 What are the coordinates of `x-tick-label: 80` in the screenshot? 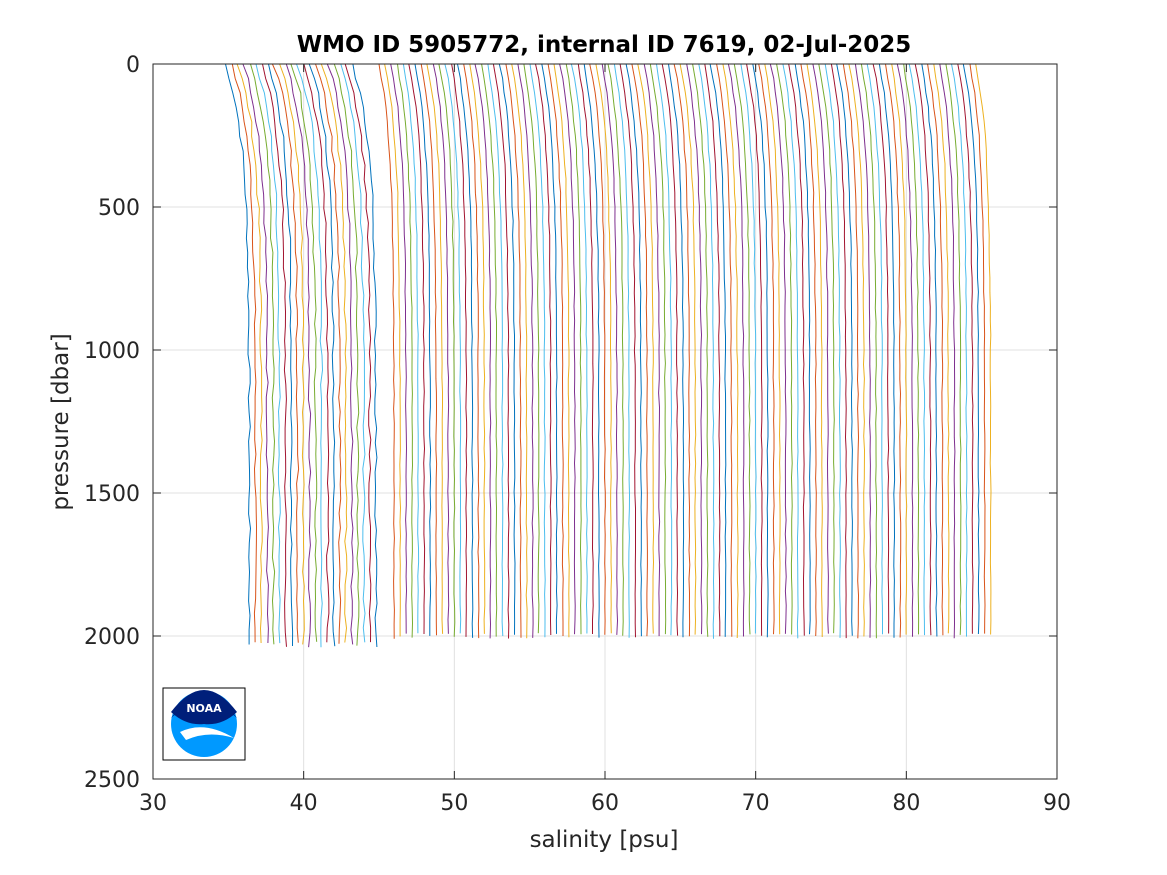 It's located at (906, 803).